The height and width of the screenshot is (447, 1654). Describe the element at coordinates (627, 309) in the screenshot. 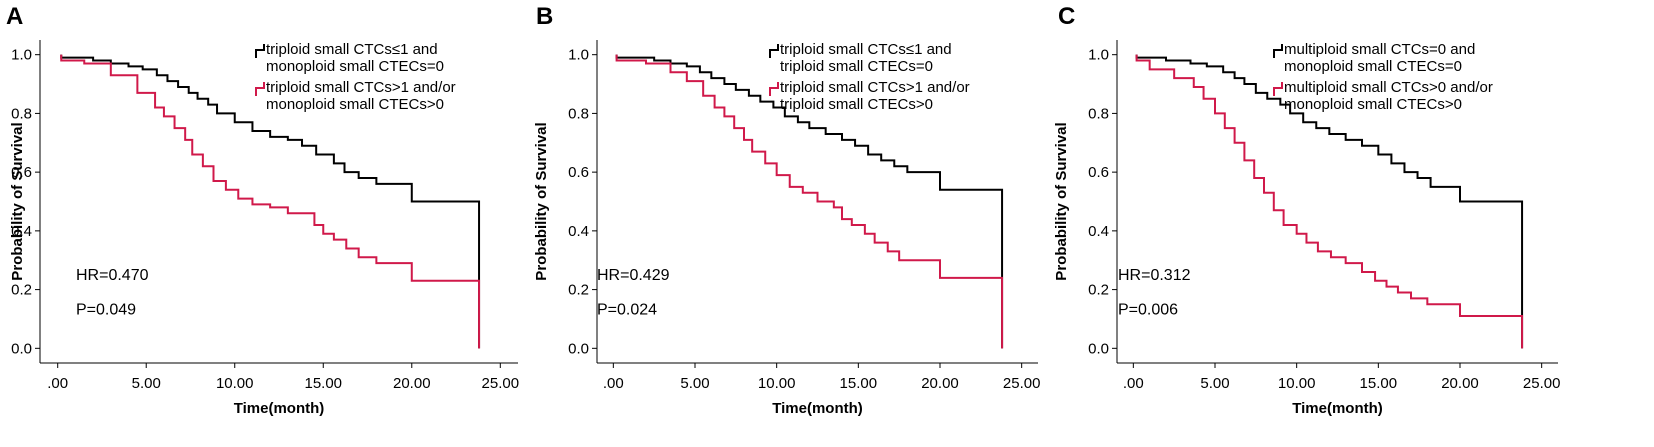

I see `p-value-label: P=0.024` at that location.